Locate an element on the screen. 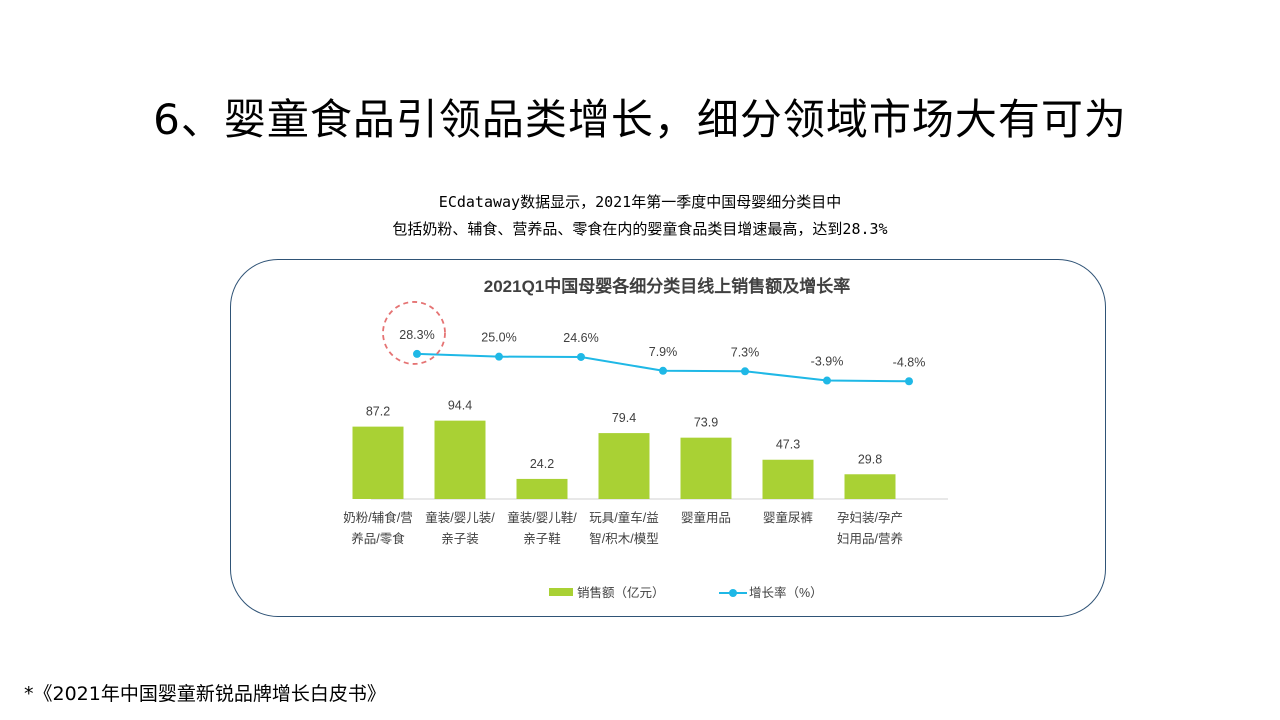 The image size is (1280, 720). growth-value-label: 28.3% is located at coordinates (416, 335).